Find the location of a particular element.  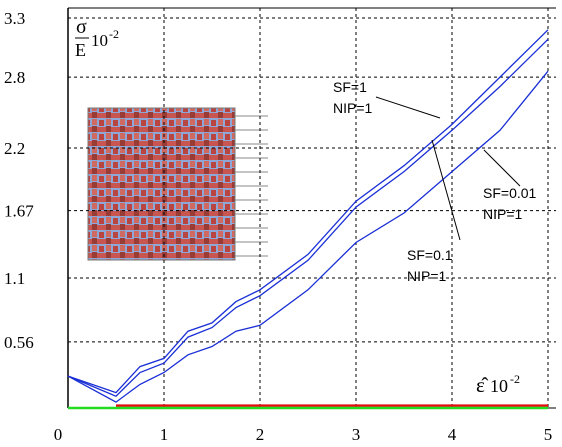

y-tick-label: 1.1 is located at coordinates (14, 278).